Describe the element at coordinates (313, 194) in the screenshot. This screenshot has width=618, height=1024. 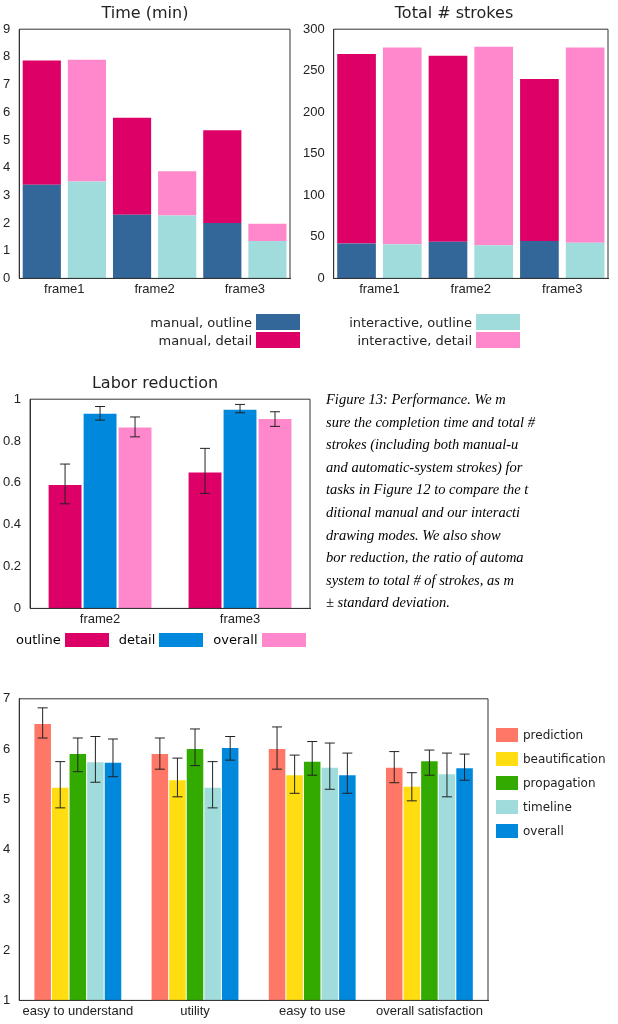
I see `y-tick-label: 100` at that location.